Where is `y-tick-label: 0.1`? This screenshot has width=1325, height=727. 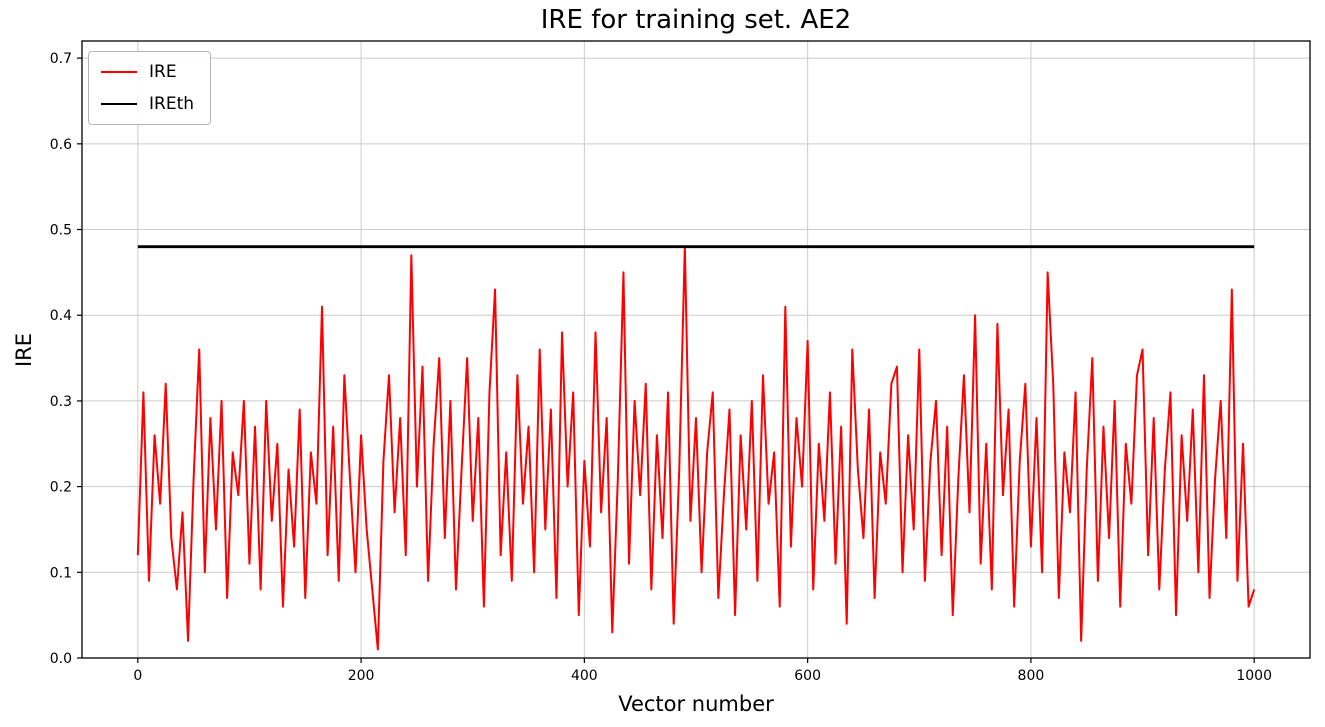 y-tick-label: 0.1 is located at coordinates (61, 573).